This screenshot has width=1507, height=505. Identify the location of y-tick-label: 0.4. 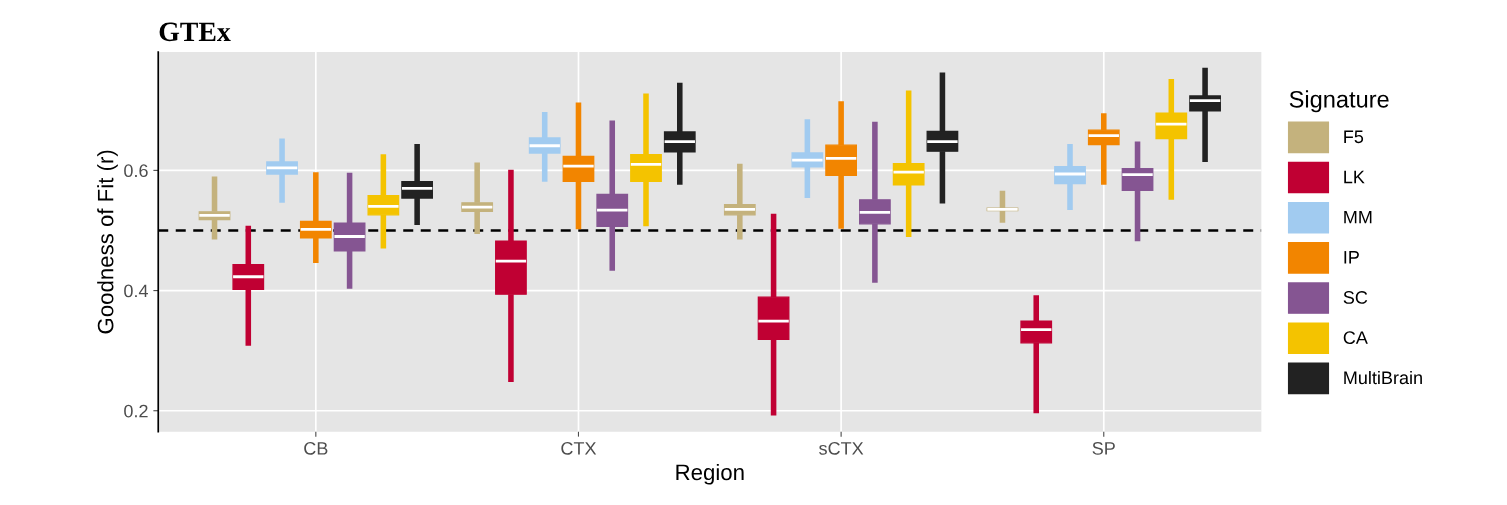
(136, 291).